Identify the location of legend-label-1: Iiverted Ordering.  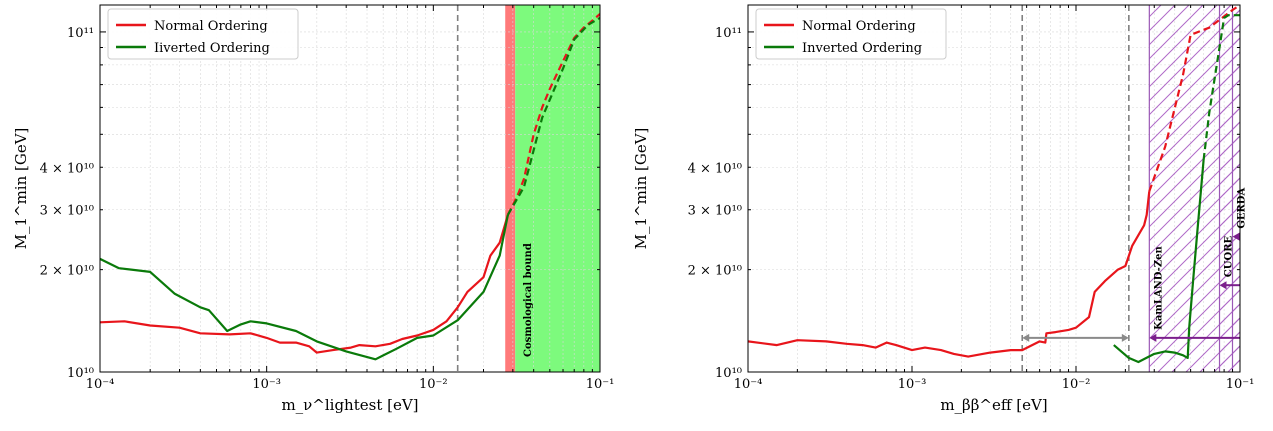
(212, 48).